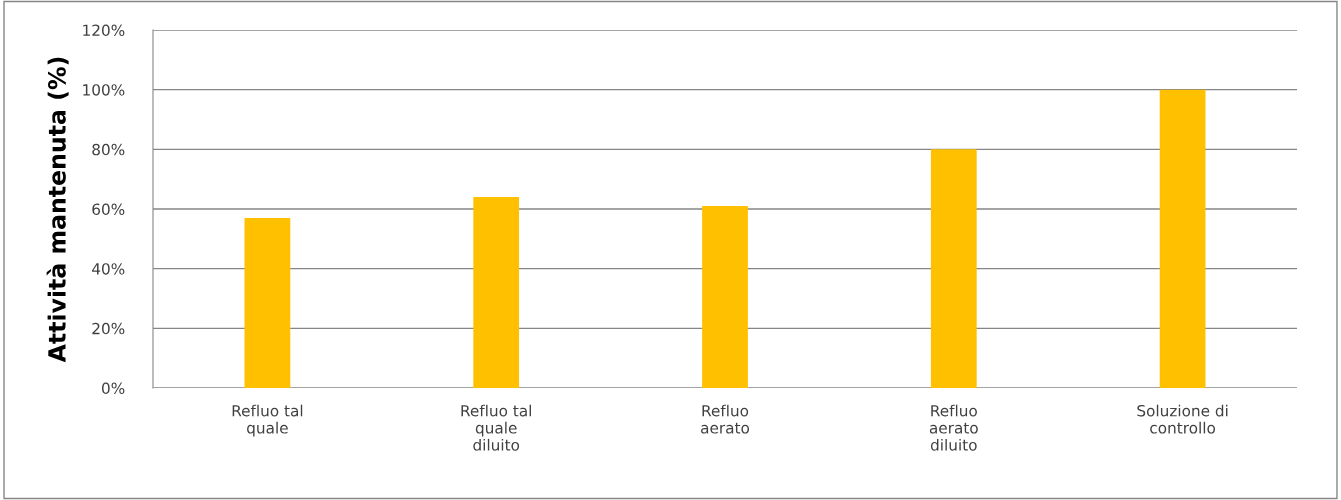 The width and height of the screenshot is (1341, 500). I want to click on y-tick-label: 100%, so click(104, 90).